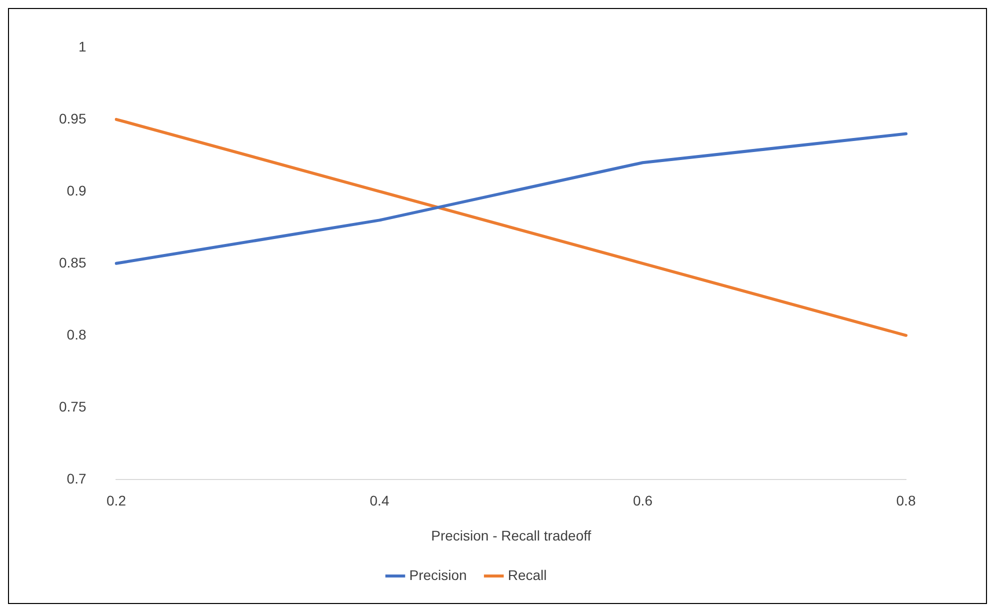  I want to click on y-tick-label: 1, so click(82, 46).